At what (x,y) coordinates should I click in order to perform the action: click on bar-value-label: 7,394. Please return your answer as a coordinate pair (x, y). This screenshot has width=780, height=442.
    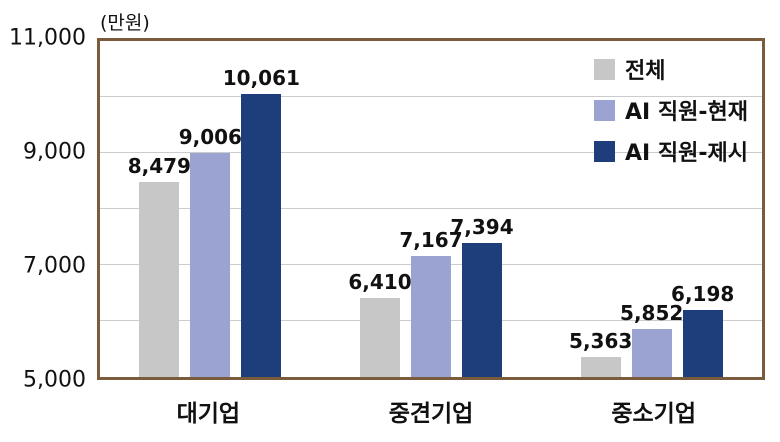
    Looking at the image, I should click on (482, 226).